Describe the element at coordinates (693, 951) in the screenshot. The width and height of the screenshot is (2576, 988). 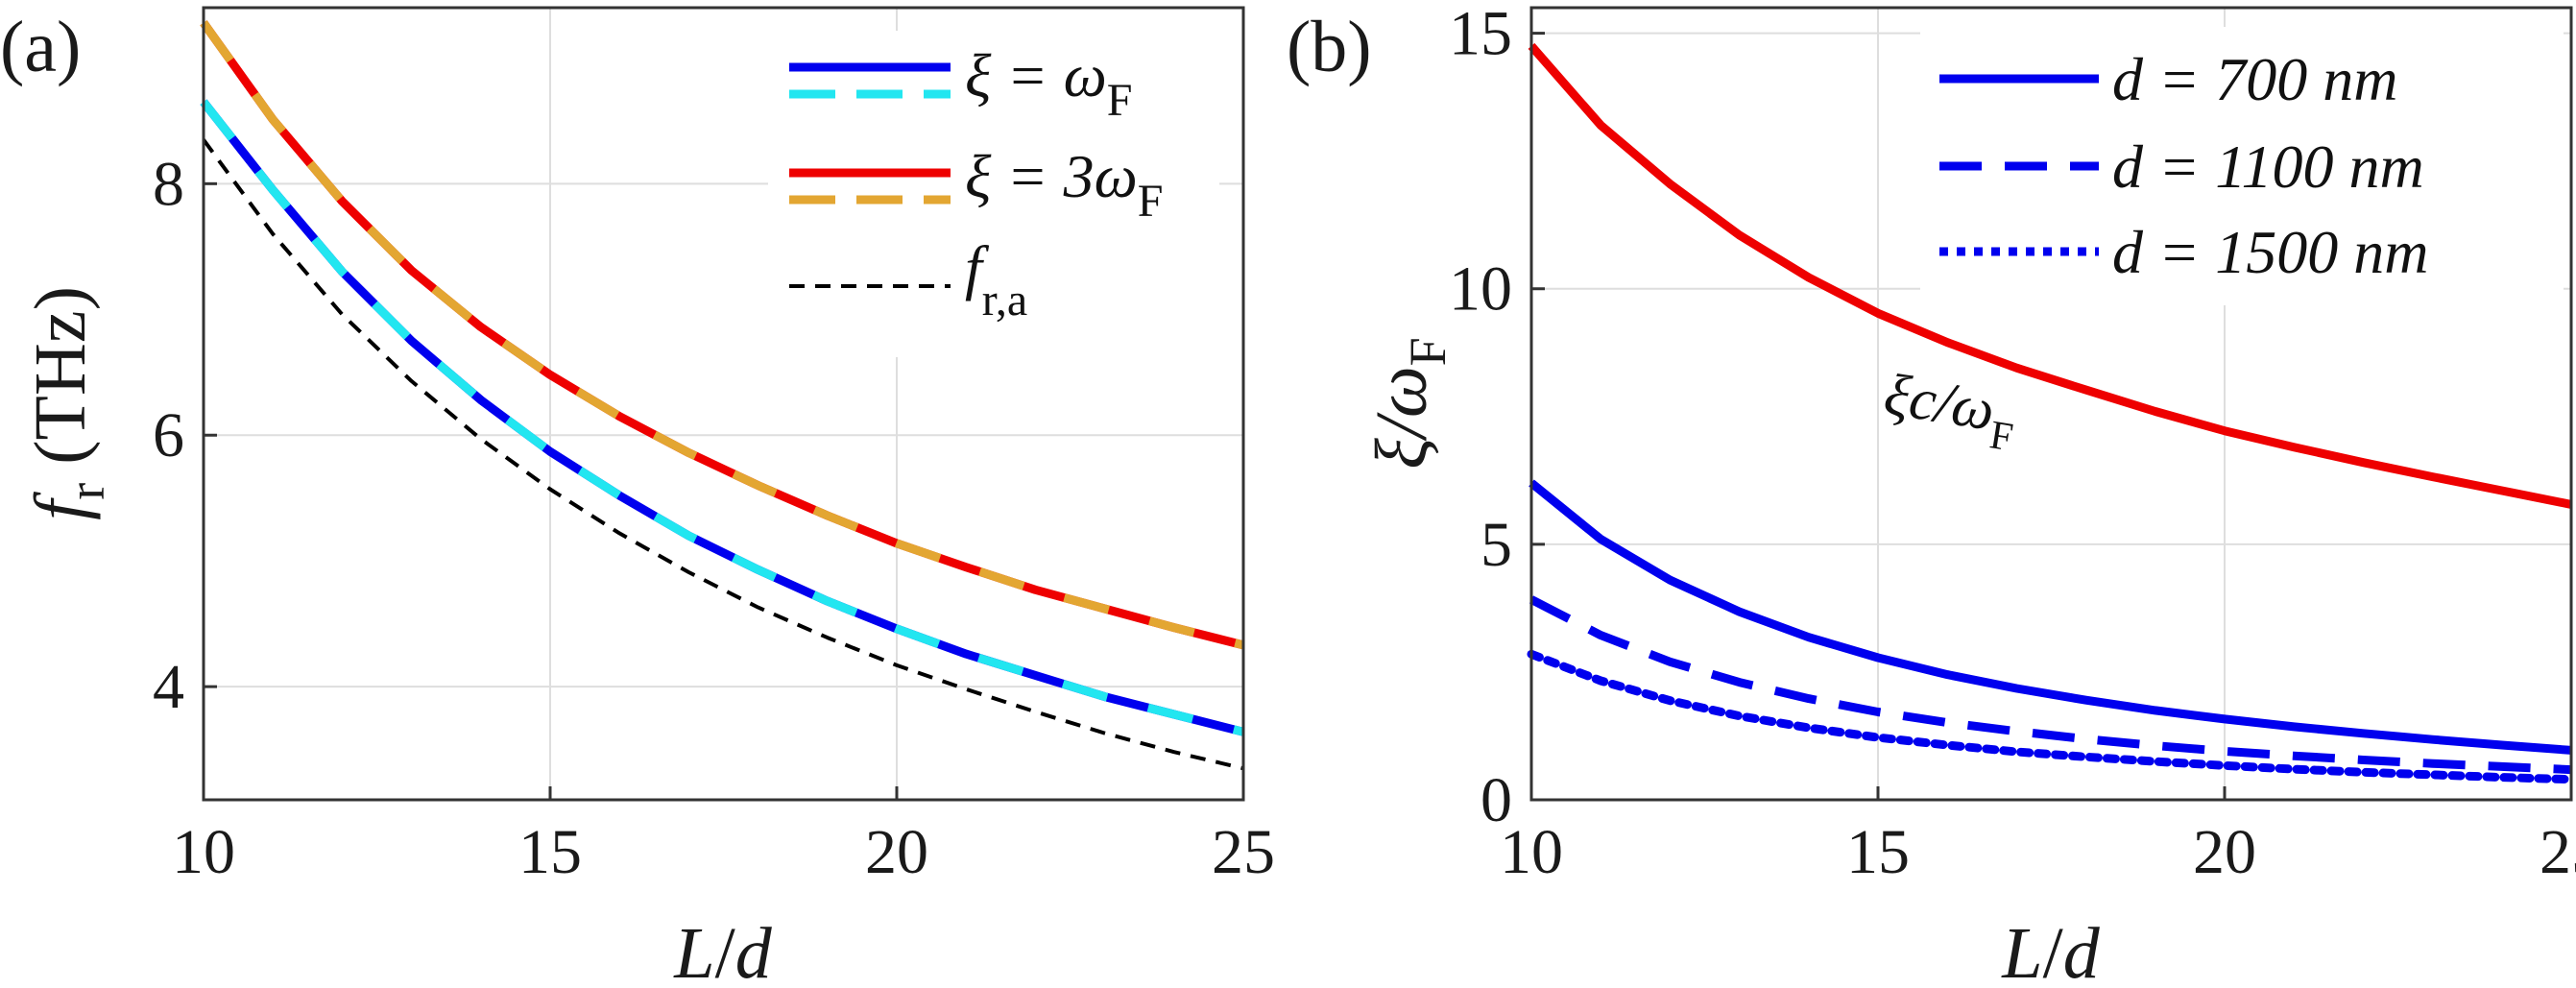
I see `panel-a-x-label-L: L` at that location.